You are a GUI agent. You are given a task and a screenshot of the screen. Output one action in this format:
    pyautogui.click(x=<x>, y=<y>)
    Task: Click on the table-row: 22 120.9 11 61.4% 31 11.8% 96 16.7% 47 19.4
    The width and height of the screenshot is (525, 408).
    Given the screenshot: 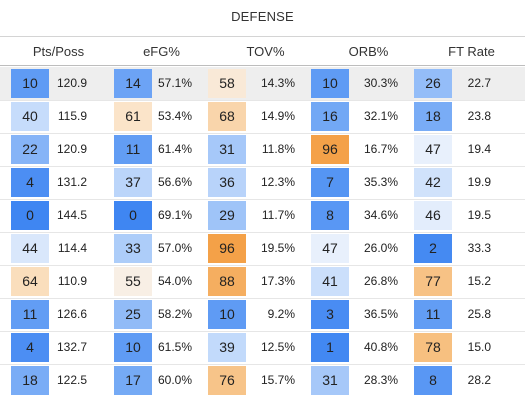 What is the action you would take?
    pyautogui.click(x=262, y=149)
    